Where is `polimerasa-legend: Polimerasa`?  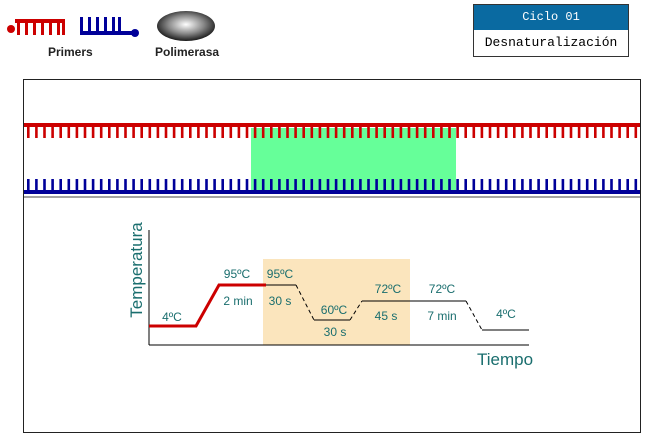 polimerasa-legend: Polimerasa is located at coordinates (187, 33).